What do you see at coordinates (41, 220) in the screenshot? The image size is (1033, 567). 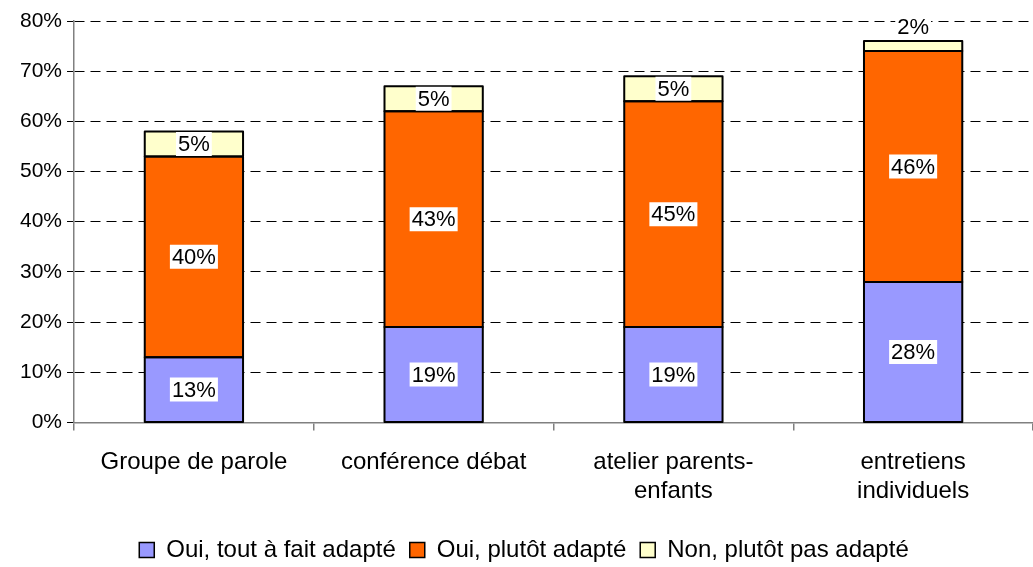 I see `y-tick-label: 40%` at bounding box center [41, 220].